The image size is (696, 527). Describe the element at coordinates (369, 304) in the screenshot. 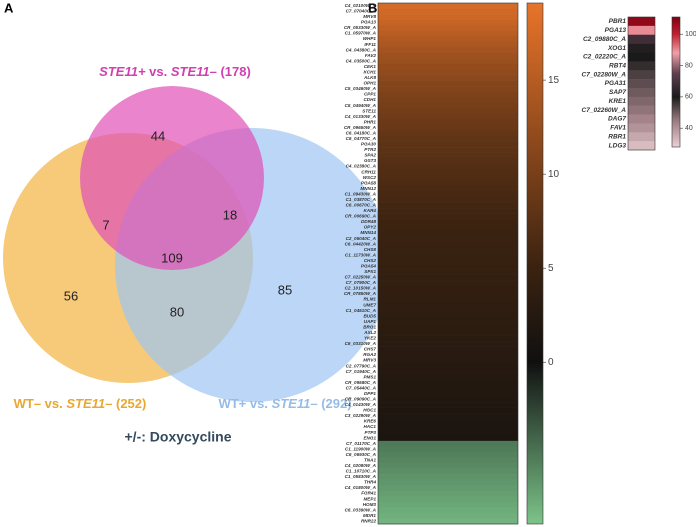

I see `row-label: UME7` at that location.